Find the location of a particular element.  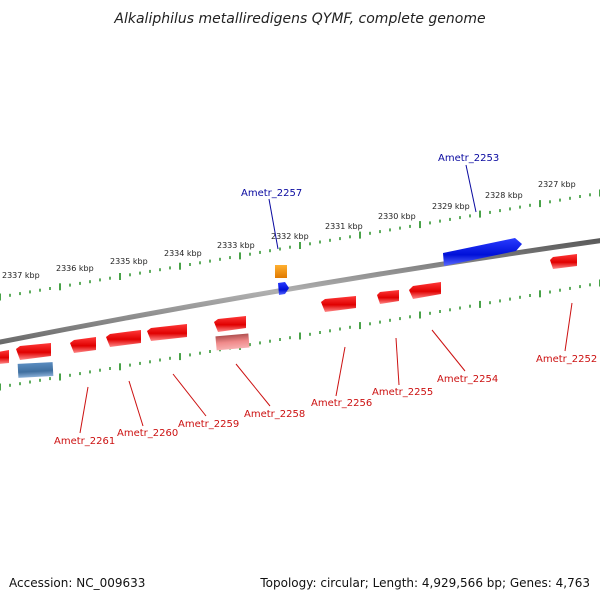

kbp-label: 2336 kbp is located at coordinates (75, 268).